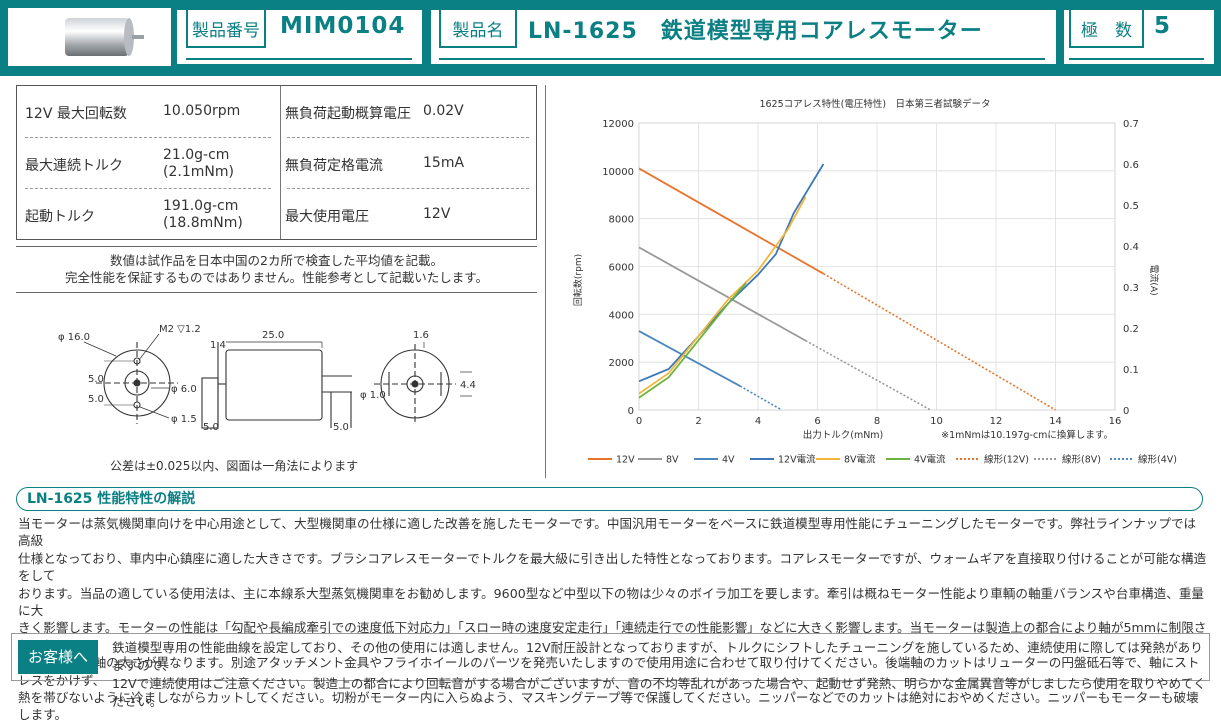 The width and height of the screenshot is (1221, 724). What do you see at coordinates (621, 220) in the screenshot?
I see `chart-y-tick: 8000` at bounding box center [621, 220].